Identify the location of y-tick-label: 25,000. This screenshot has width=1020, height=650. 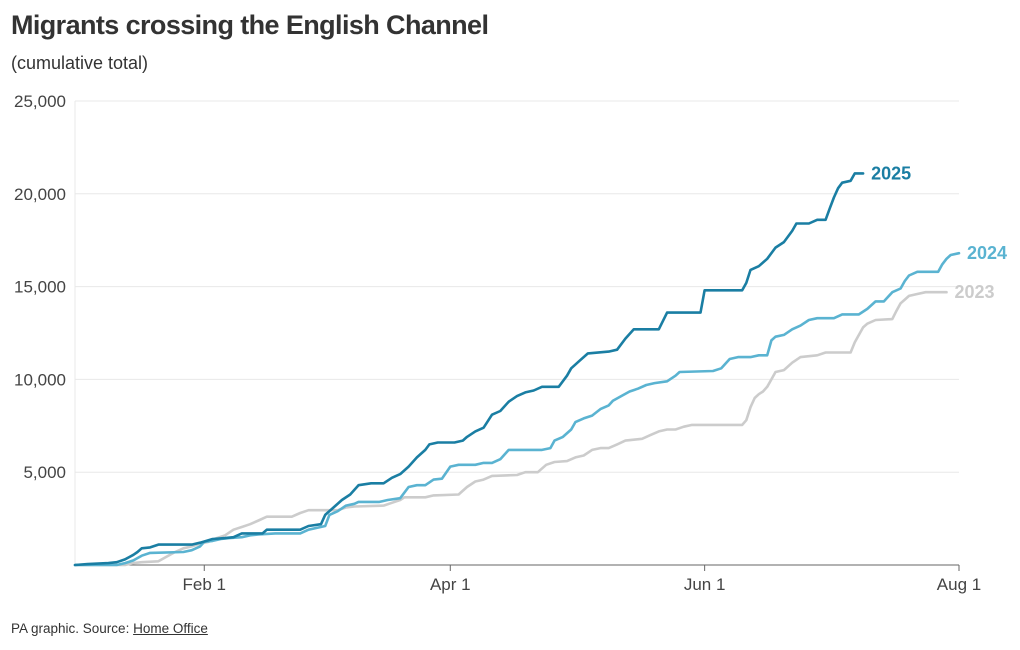
(40, 101).